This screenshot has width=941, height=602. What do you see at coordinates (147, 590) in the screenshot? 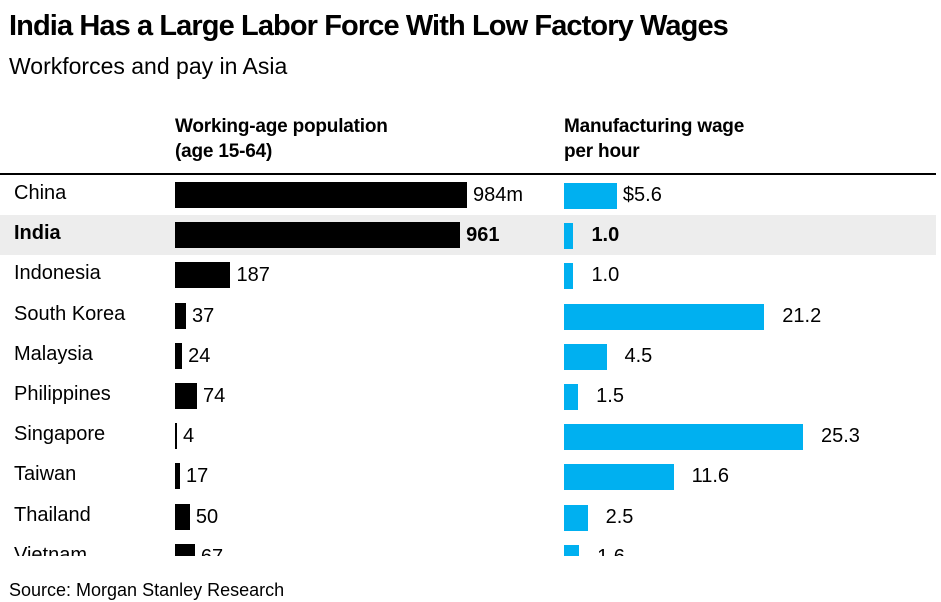
I see `source-note: Source: Morgan Stanley Research` at bounding box center [147, 590].